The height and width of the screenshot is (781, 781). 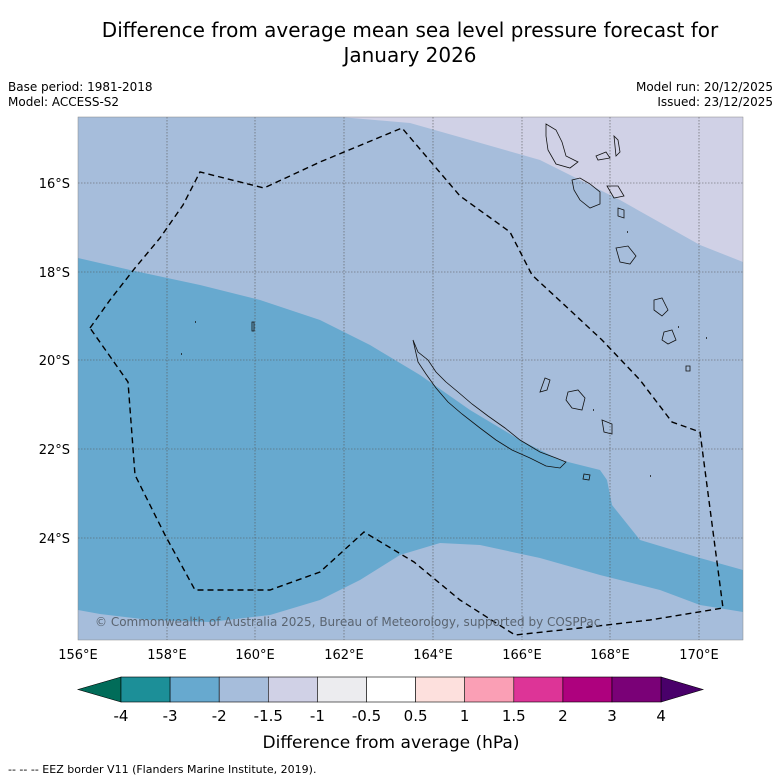 What do you see at coordinates (219, 716) in the screenshot?
I see `colorbar-tick-label: -2` at bounding box center [219, 716].